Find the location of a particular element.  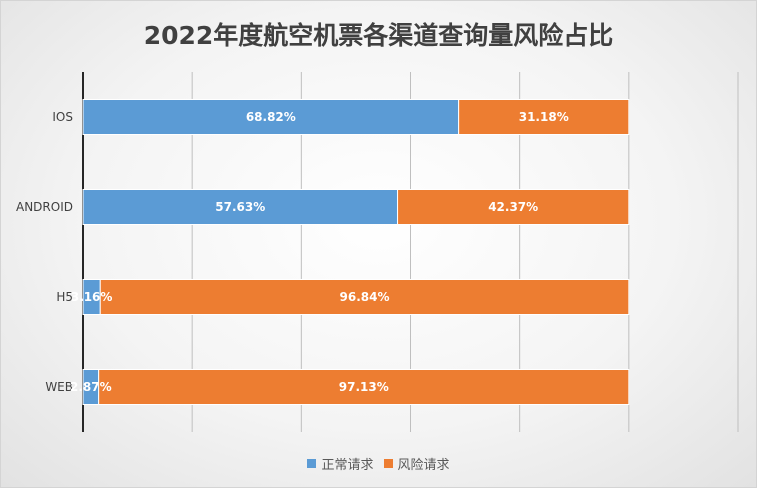

category-label: IOS is located at coordinates (62, 117).